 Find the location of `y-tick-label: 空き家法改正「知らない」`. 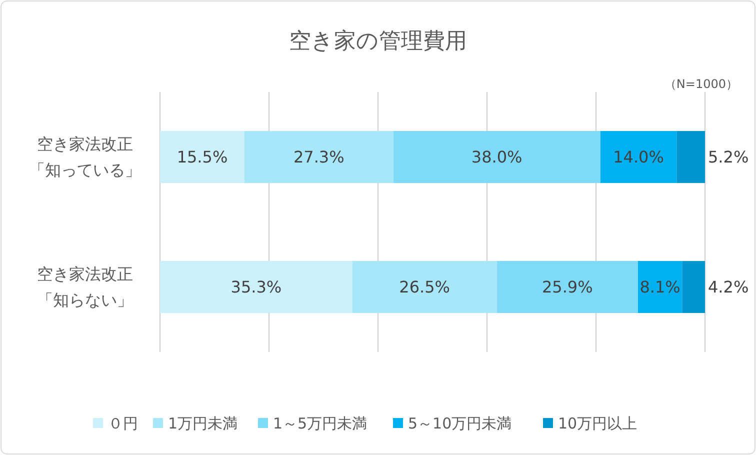

y-tick-label: 空き家法改正「知らない」 is located at coordinates (85, 287).